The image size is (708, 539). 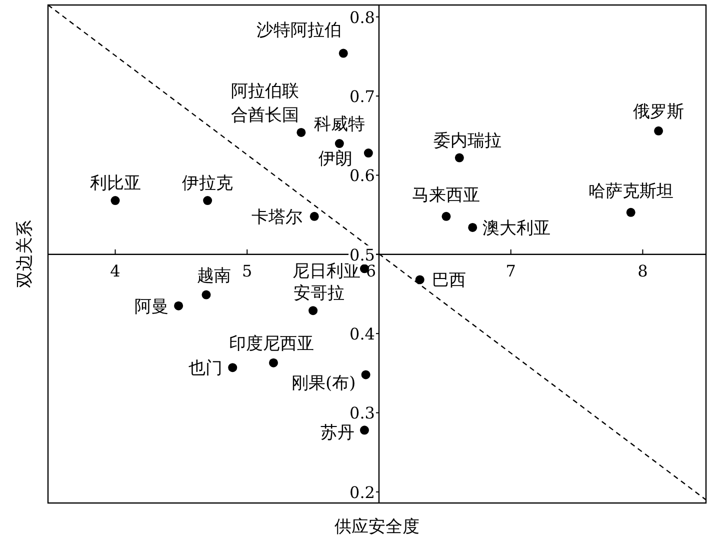 I want to click on annotation: 伊拉克, so click(x=208, y=184).